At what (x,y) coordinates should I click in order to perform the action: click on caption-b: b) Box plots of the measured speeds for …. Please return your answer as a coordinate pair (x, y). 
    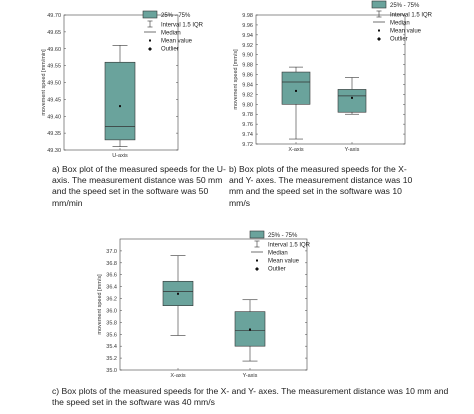
    Looking at the image, I should click on (321, 186).